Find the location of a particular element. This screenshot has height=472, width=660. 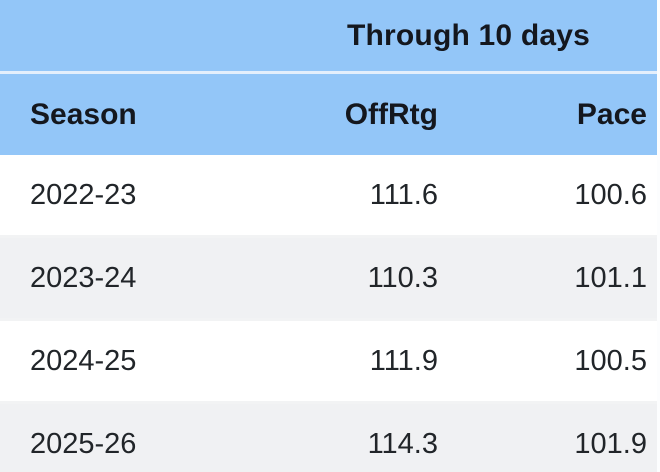

table-row: 2025-26 114.3 101.9 is located at coordinates (328, 438).